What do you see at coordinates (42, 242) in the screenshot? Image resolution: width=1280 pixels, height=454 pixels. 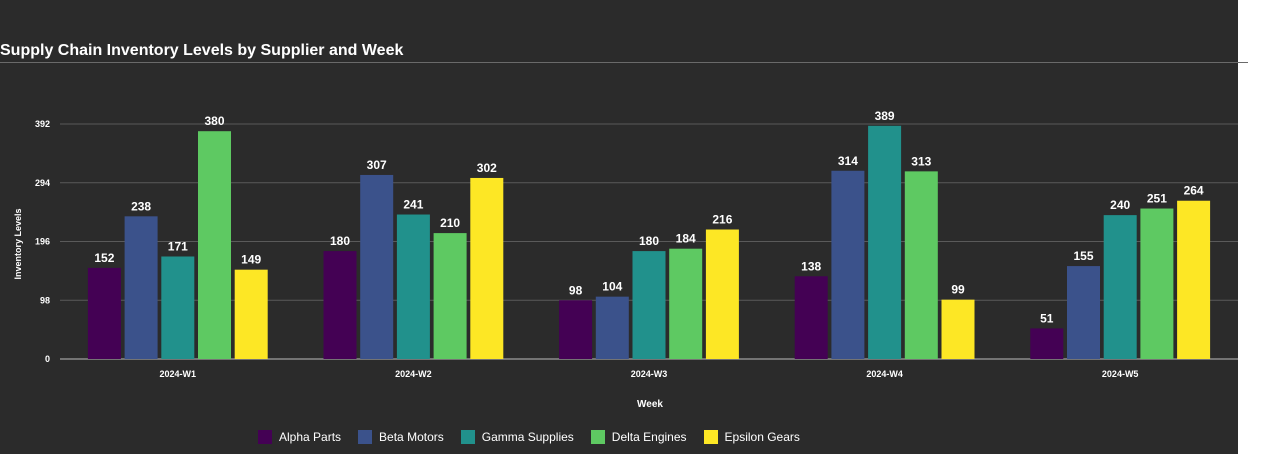 I see `y-tick-label: 196` at bounding box center [42, 242].